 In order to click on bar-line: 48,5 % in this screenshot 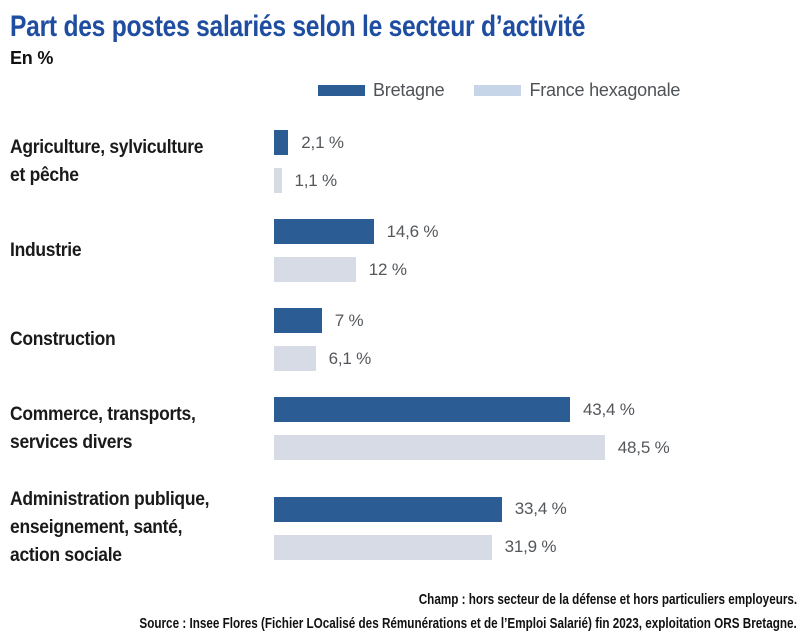, I will do `click(472, 447)`.